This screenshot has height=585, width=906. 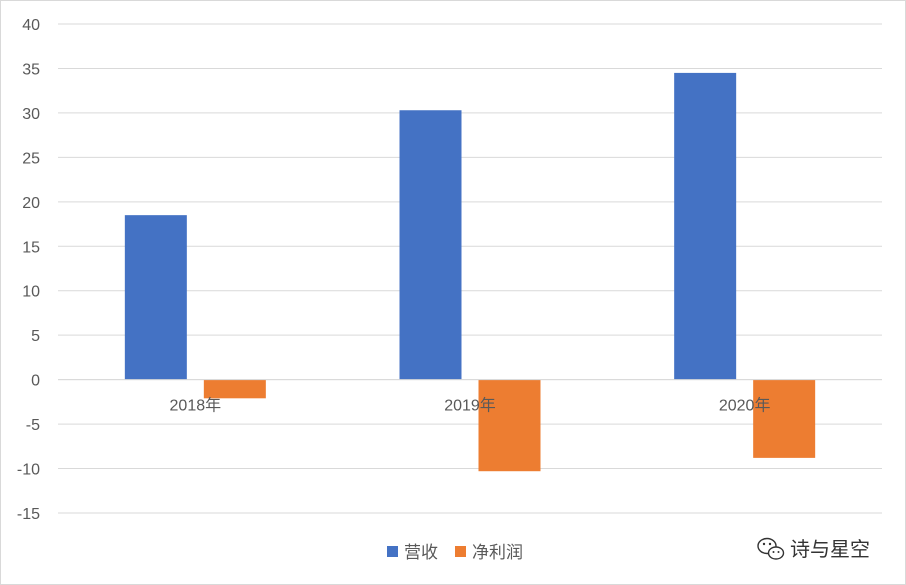 What do you see at coordinates (35, 336) in the screenshot?
I see `y-tick-label: 5` at bounding box center [35, 336].